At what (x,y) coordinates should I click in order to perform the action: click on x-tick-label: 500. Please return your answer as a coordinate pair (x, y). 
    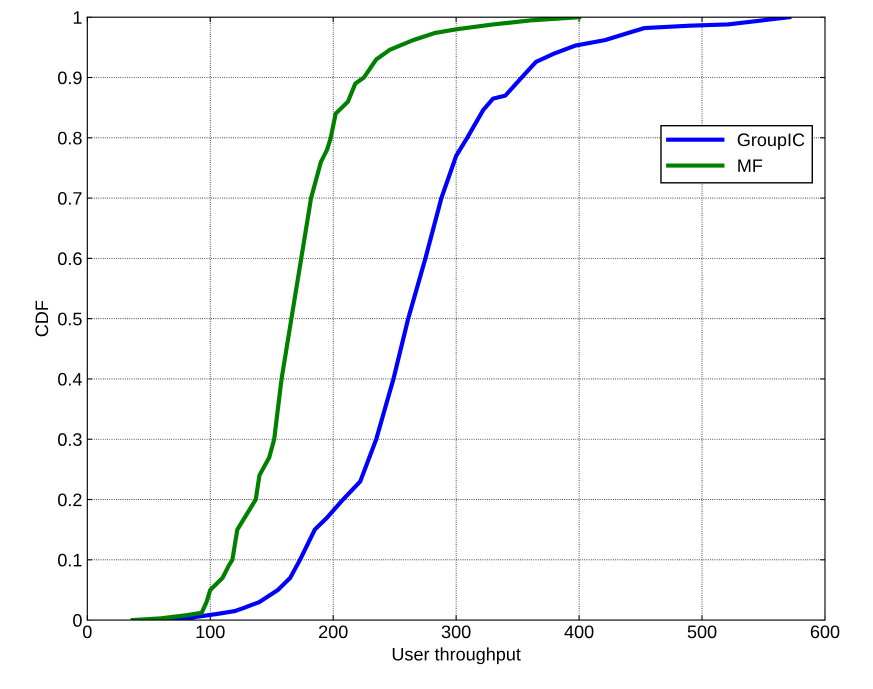
    Looking at the image, I should click on (702, 631).